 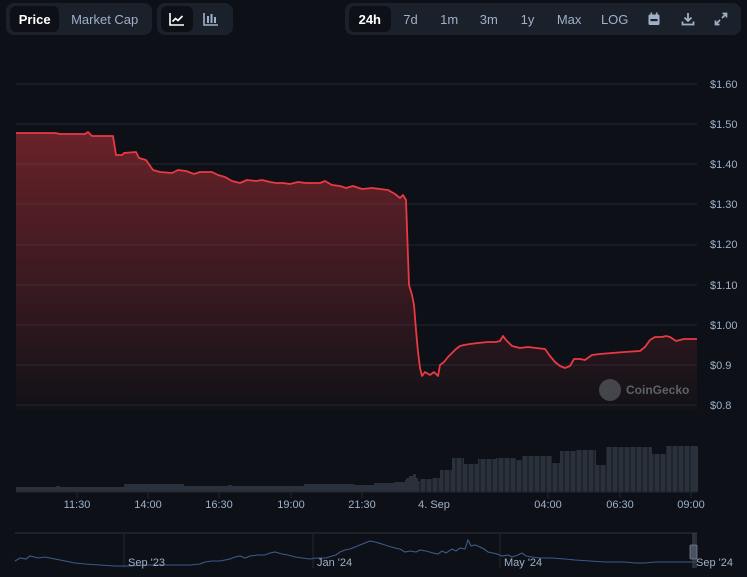 What do you see at coordinates (691, 505) in the screenshot?
I see `x-tick: 09:00` at bounding box center [691, 505].